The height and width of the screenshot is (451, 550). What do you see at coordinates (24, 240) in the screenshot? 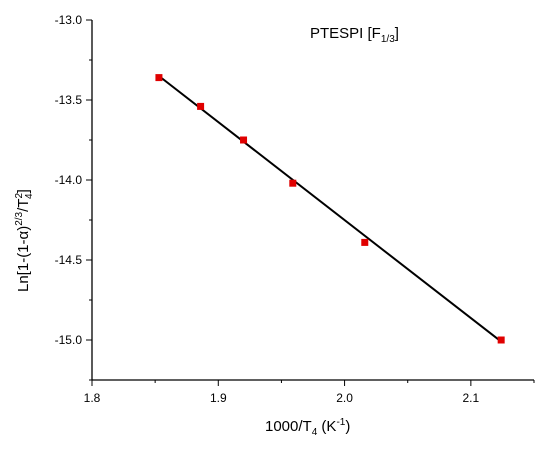
I see `y-axis-title: Ln[1-(1-α)2/3/T24]` at bounding box center [24, 240].